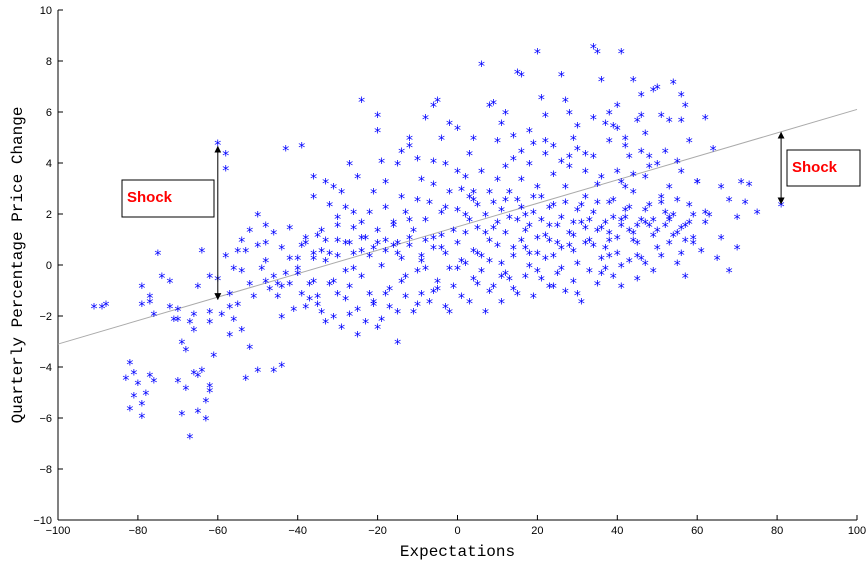 Image resolution: width=867 pixels, height=563 pixels. Describe the element at coordinates (58, 531) in the screenshot. I see `x-tick-label: −100` at that location.